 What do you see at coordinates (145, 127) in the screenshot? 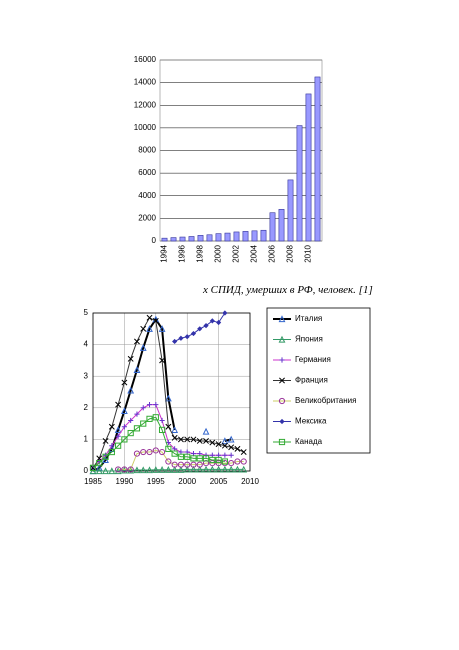
I see `y-tick-label: 10000` at bounding box center [145, 127].